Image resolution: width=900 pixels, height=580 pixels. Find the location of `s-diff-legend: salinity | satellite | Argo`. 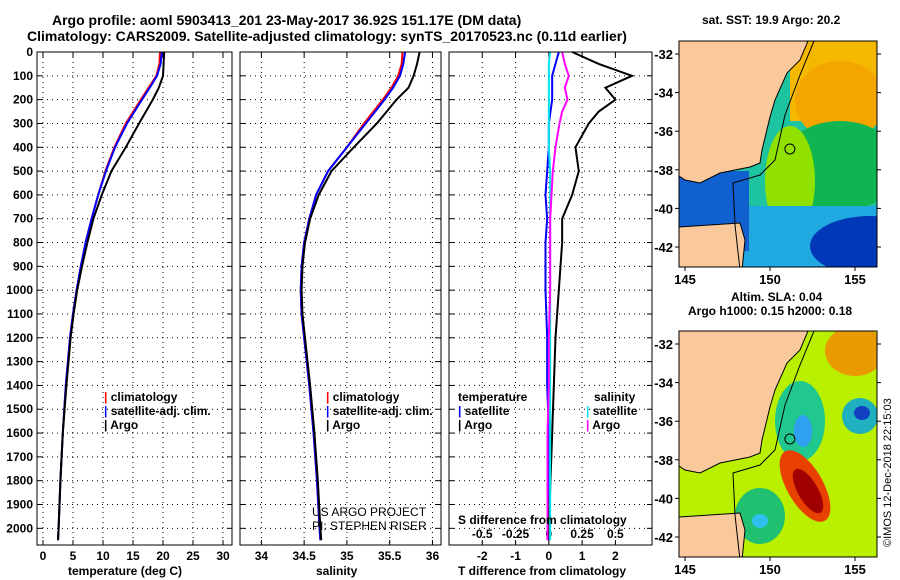

s-diff-legend: salinity | satellite | Argo is located at coordinates (612, 411).